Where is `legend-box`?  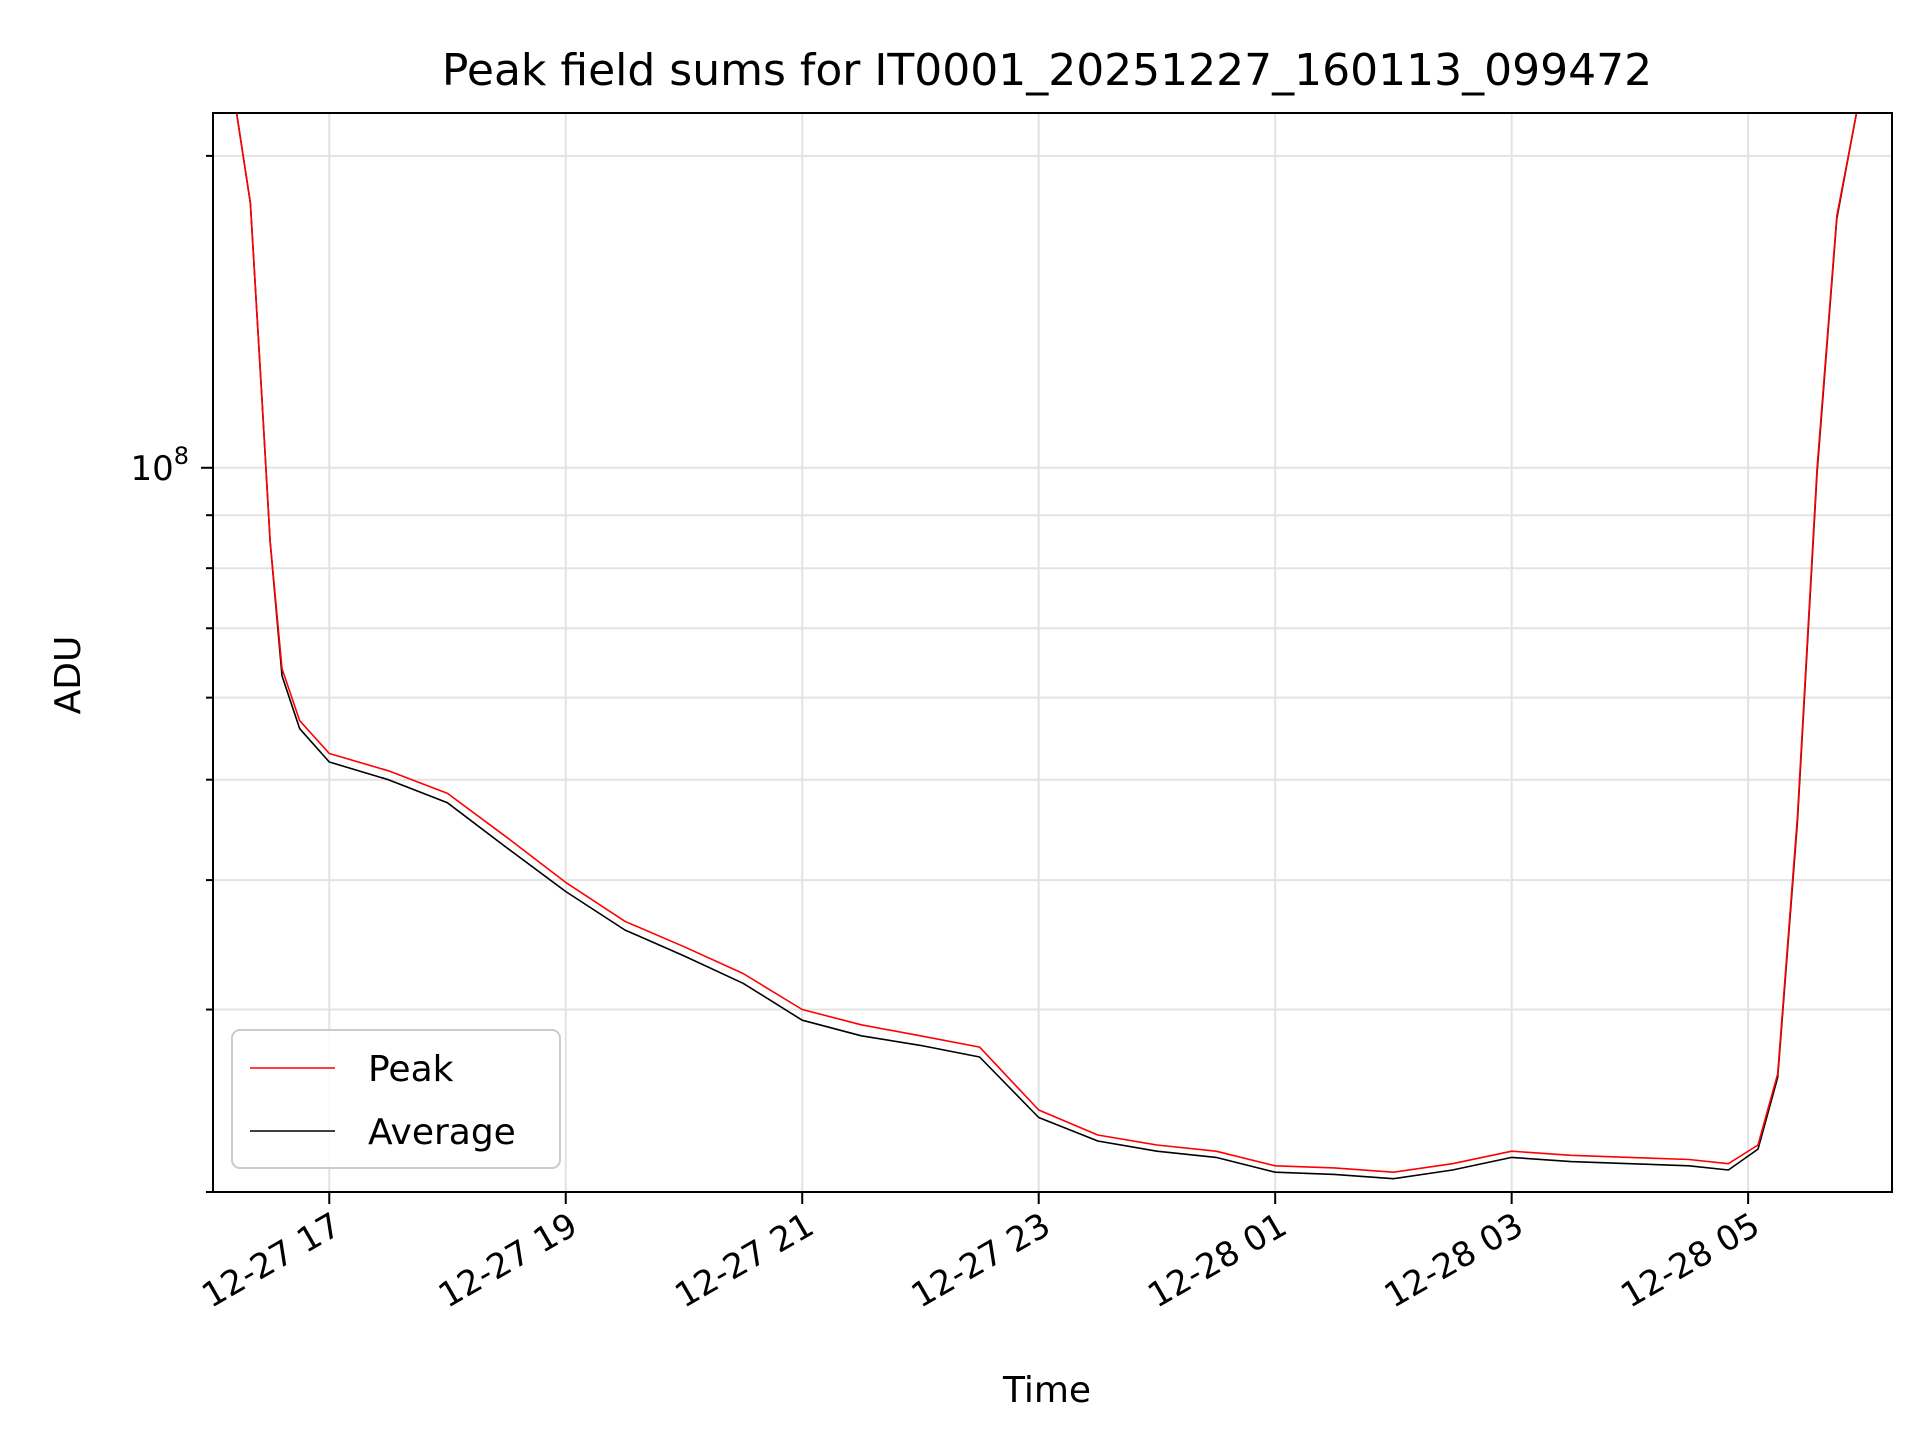
legend-box is located at coordinates (396, 1099).